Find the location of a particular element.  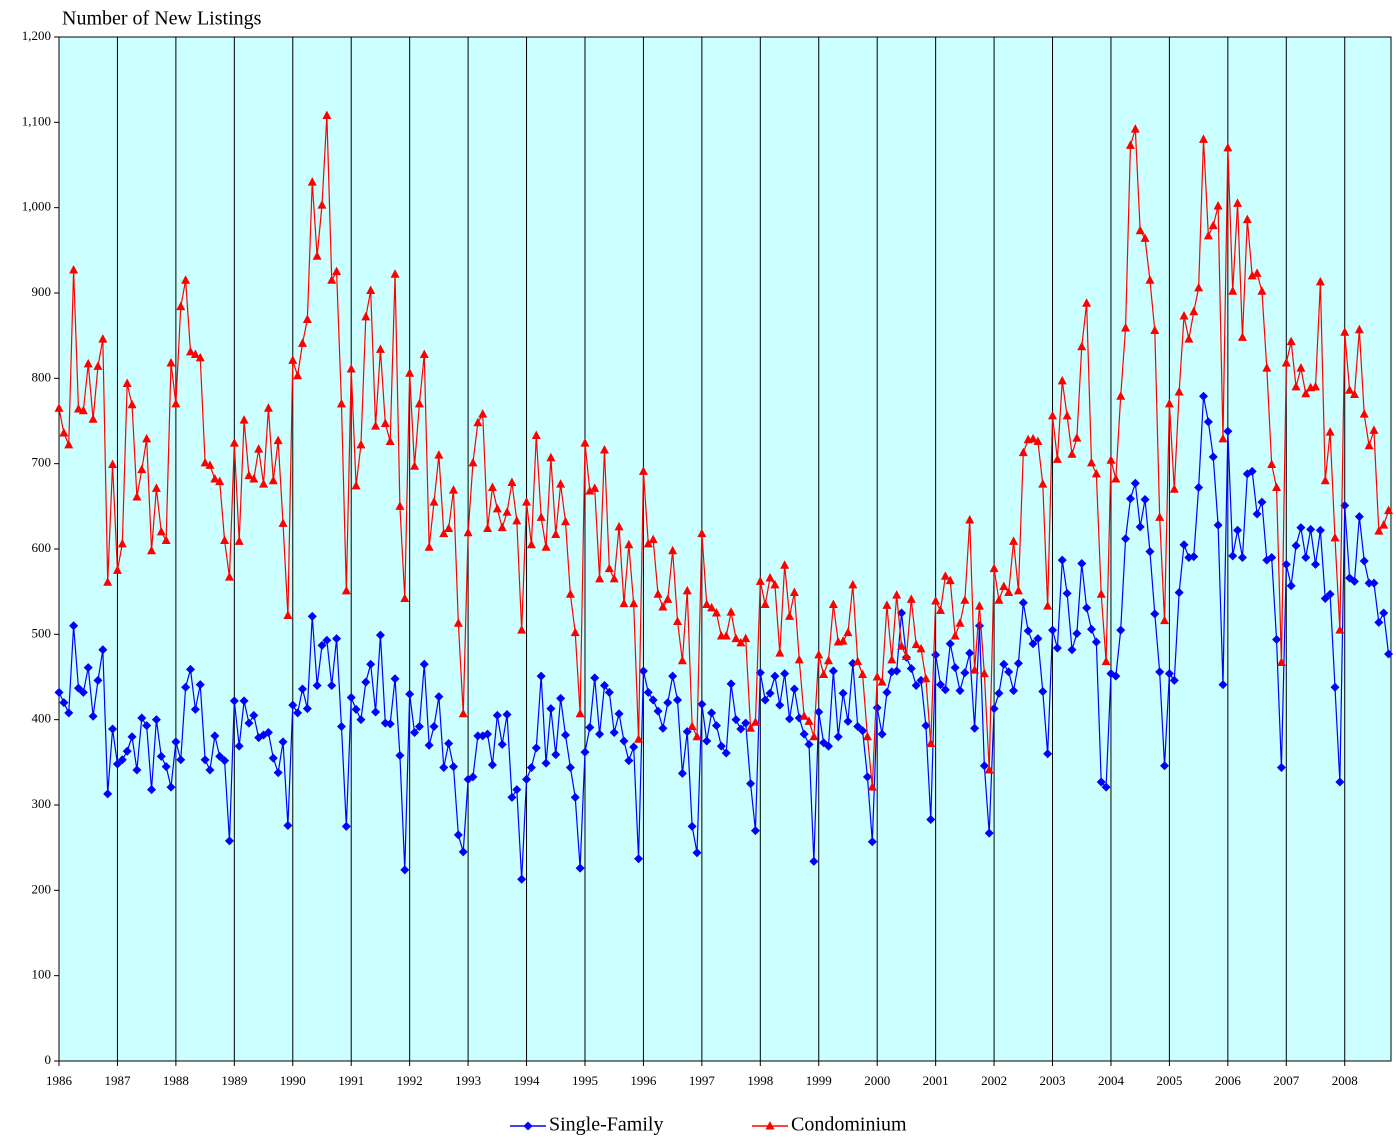

x-tick-label: 1996 is located at coordinates (643, 1080).